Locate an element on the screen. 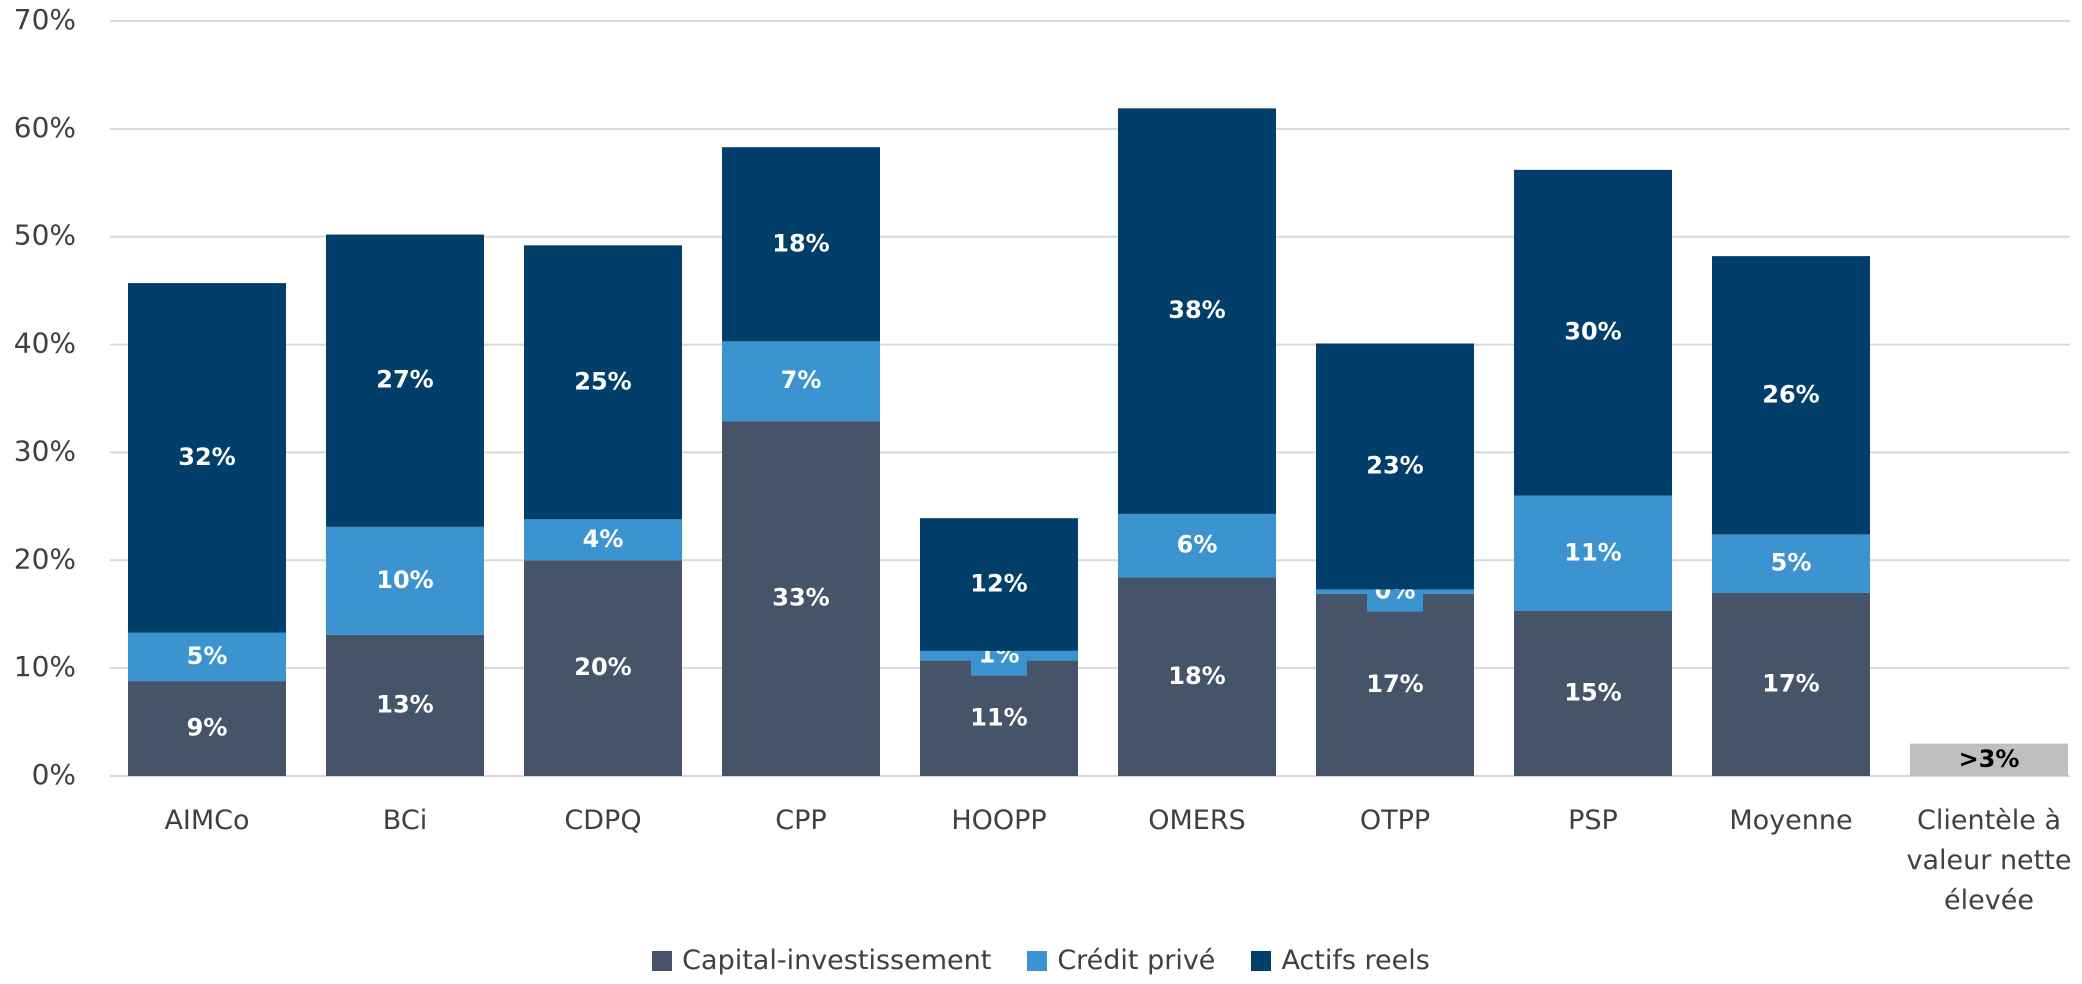 Image resolution: width=2082 pixels, height=984 pixels. value-label: 32% is located at coordinates (206, 457).